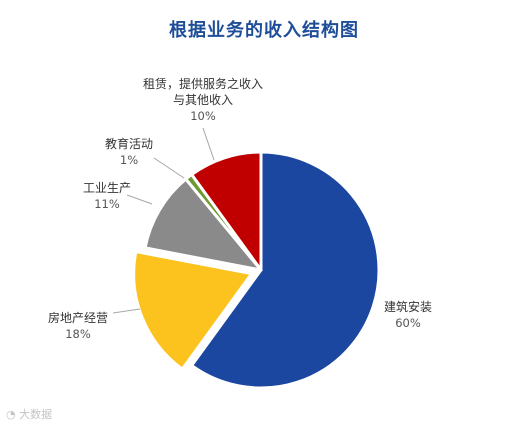 This screenshot has width=528, height=428. I want to click on watermark: ◔ 大数据, so click(29, 414).